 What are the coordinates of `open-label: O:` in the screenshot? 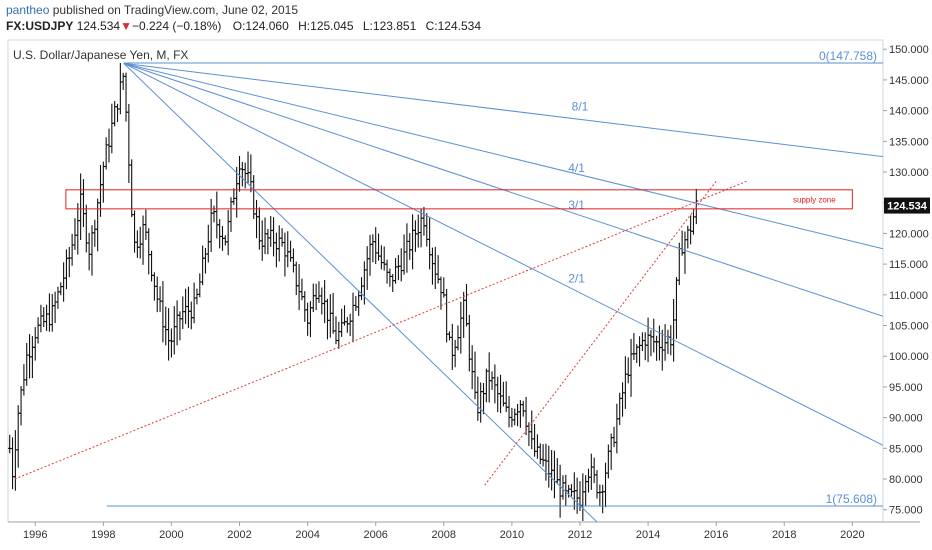 It's located at (239, 26).